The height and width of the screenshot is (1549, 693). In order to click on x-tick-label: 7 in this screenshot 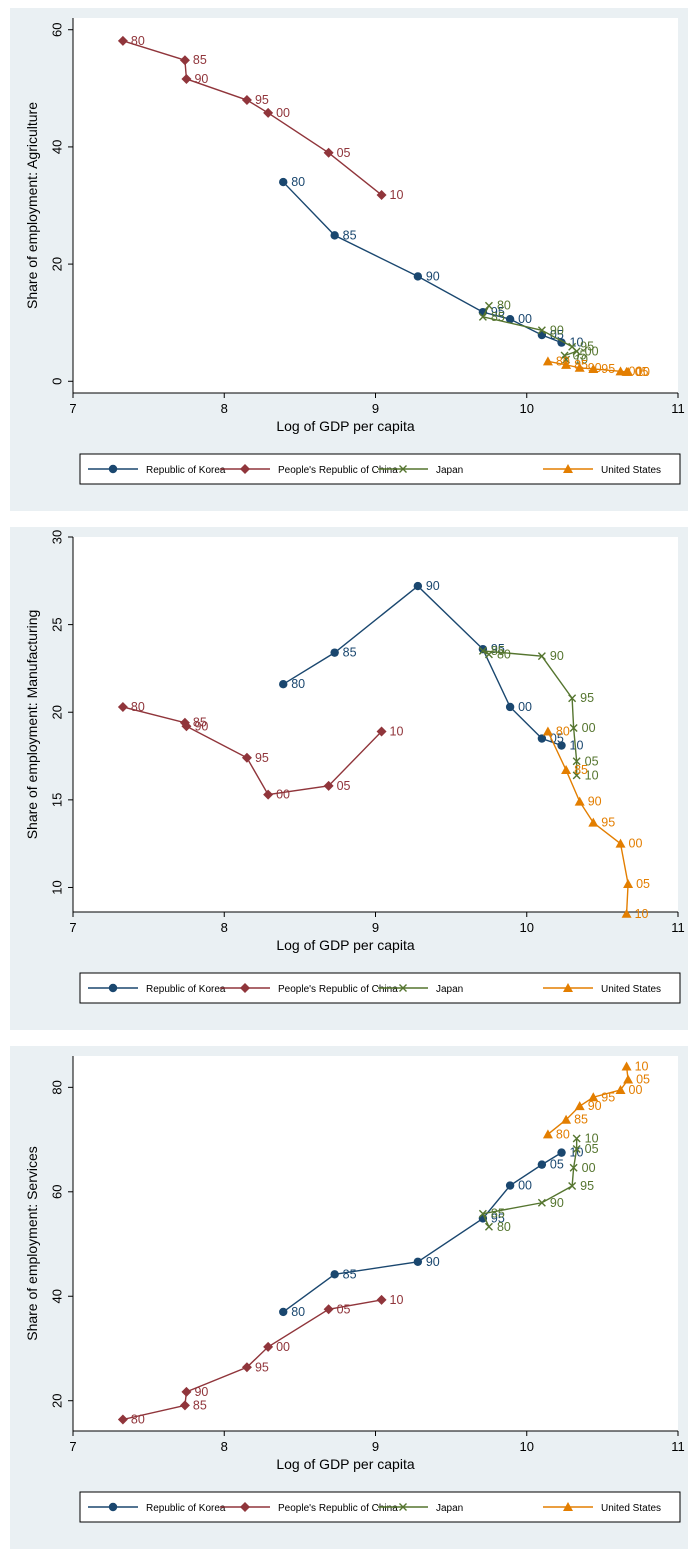, I will do `click(72, 408)`.